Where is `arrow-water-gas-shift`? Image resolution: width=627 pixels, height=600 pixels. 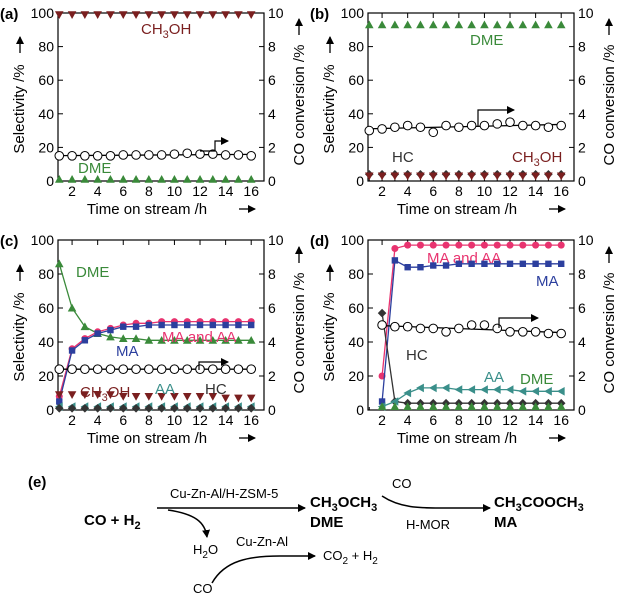 arrow-water-gas-shift is located at coordinates (263, 568).